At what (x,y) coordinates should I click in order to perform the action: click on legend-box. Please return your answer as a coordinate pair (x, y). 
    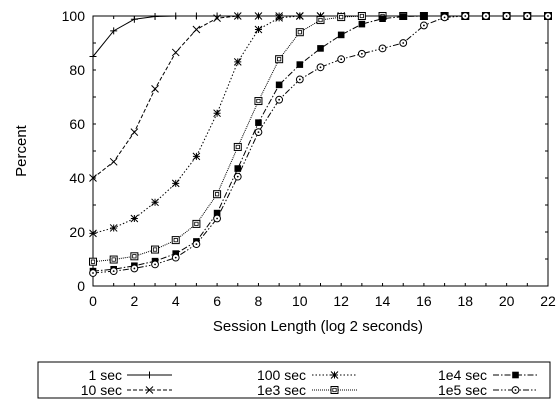
    Looking at the image, I should click on (294, 380).